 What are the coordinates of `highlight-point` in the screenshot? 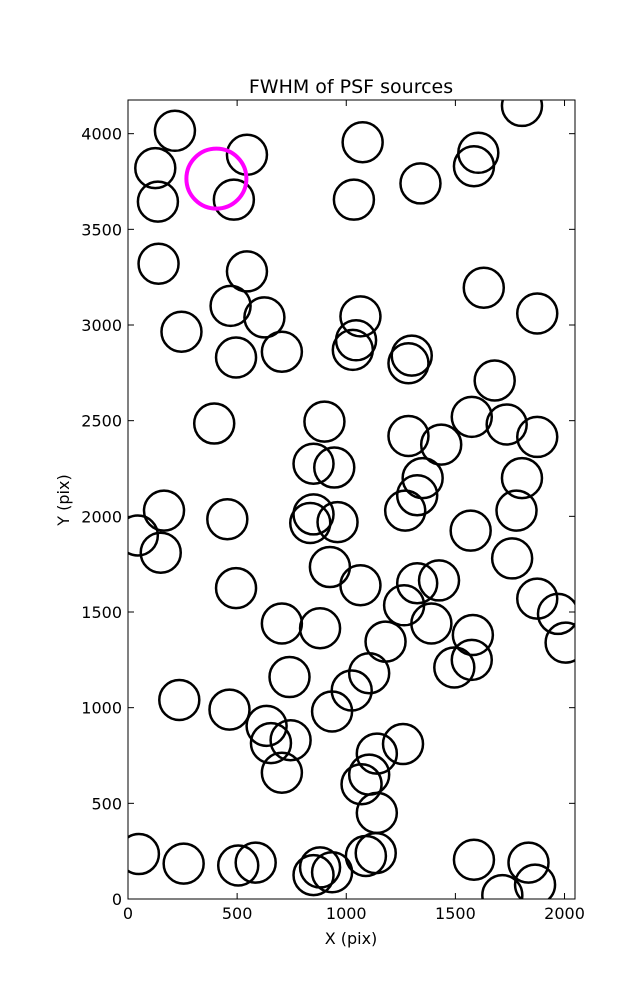 It's located at (216, 178).